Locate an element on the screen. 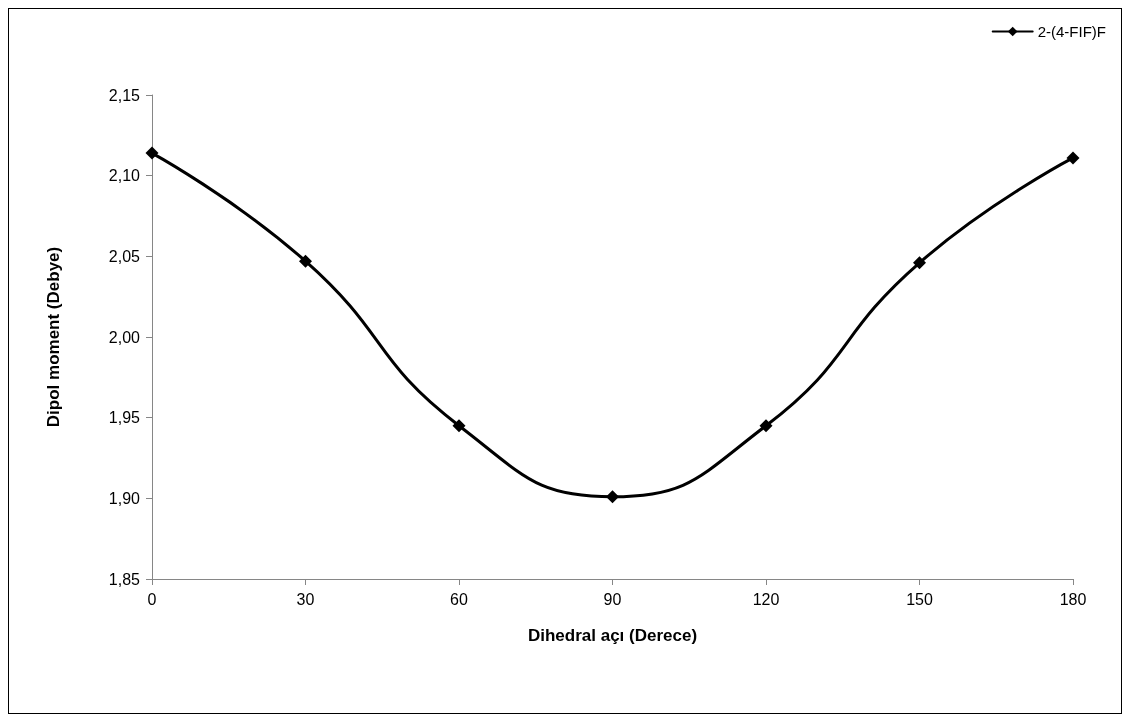 The image size is (1130, 722). y-tick-label: 2,15 is located at coordinates (124, 95).